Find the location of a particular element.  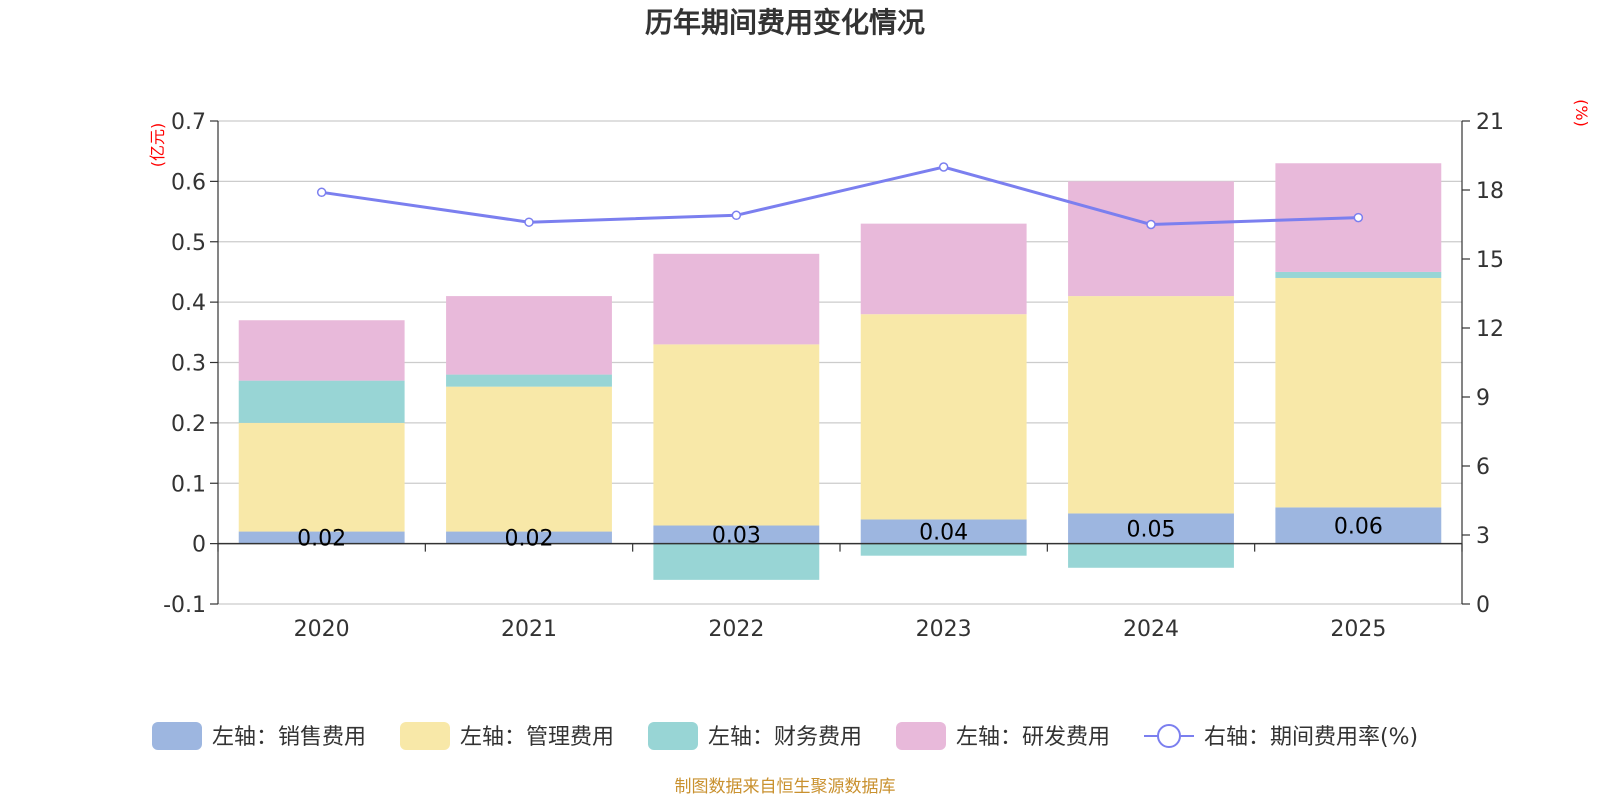

right-tick-label-3: 9 is located at coordinates (1483, 398).